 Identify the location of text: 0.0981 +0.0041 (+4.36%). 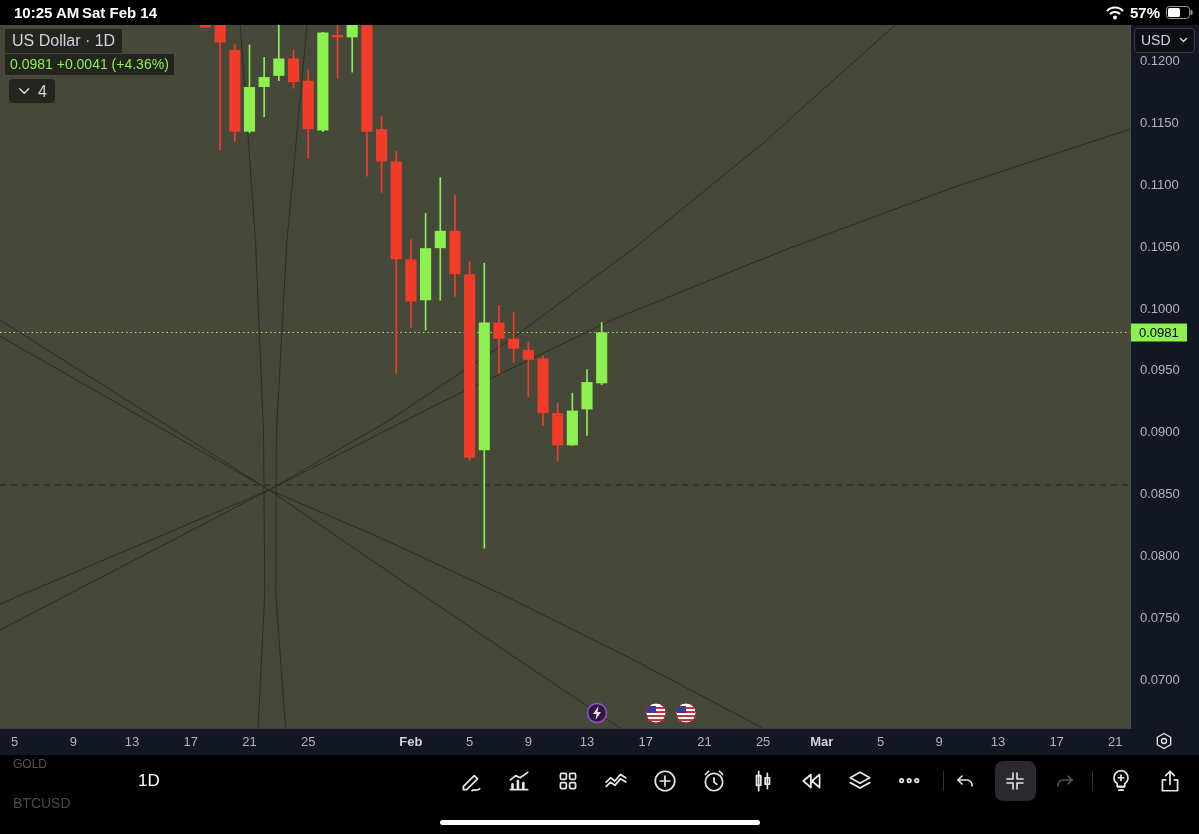
(89, 64).